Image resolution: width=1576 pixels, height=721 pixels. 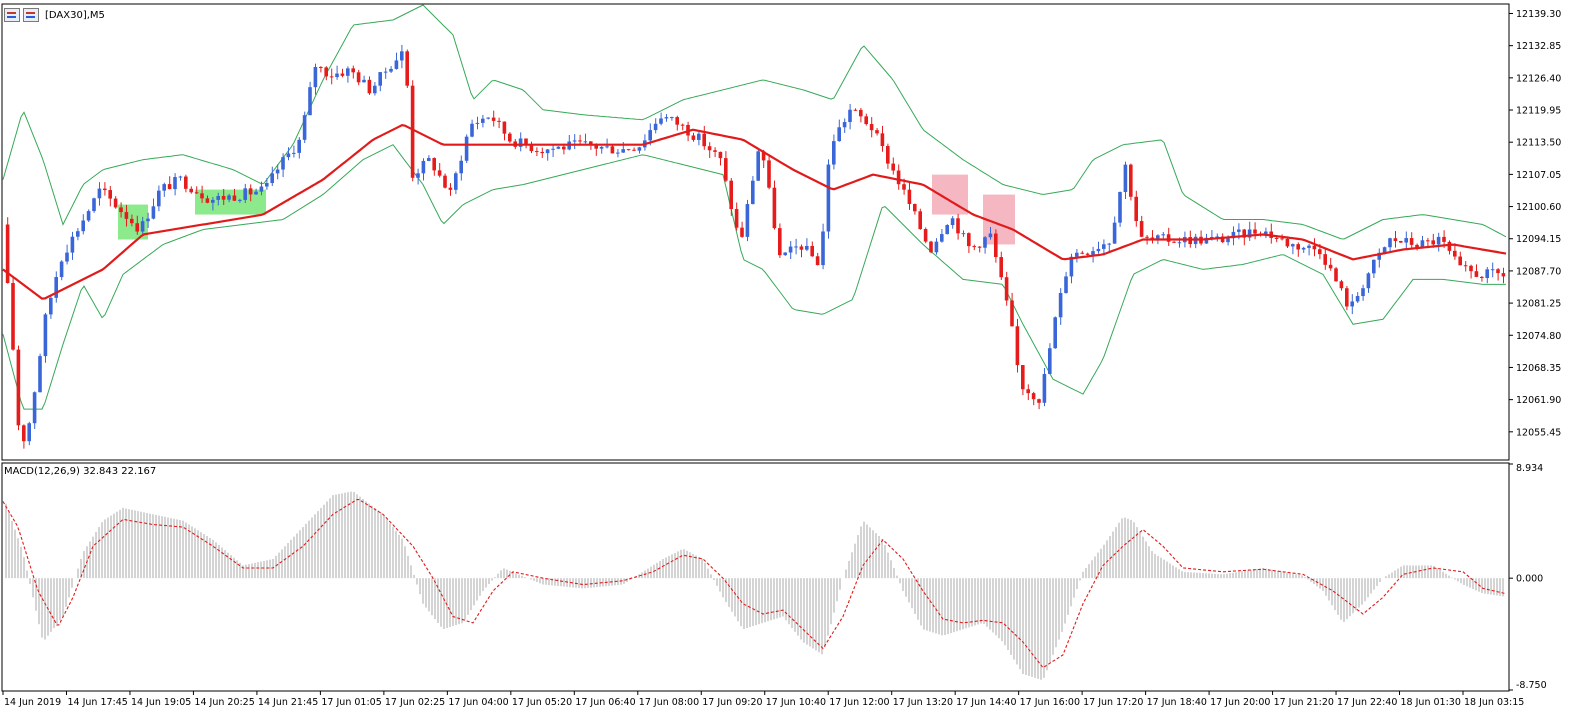 I want to click on time-tick-label: 14 Jun 2019, so click(x=32, y=702).